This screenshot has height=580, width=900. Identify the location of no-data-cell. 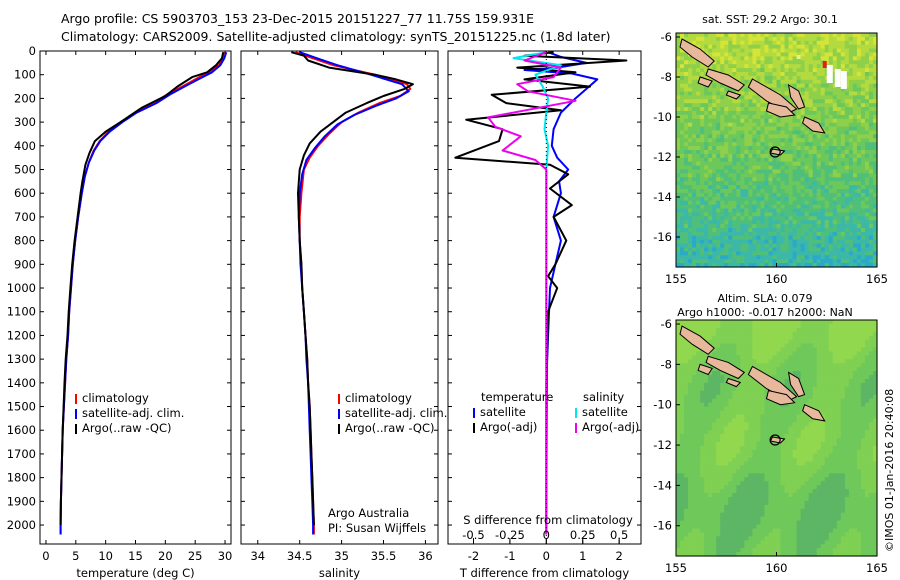
(843, 80).